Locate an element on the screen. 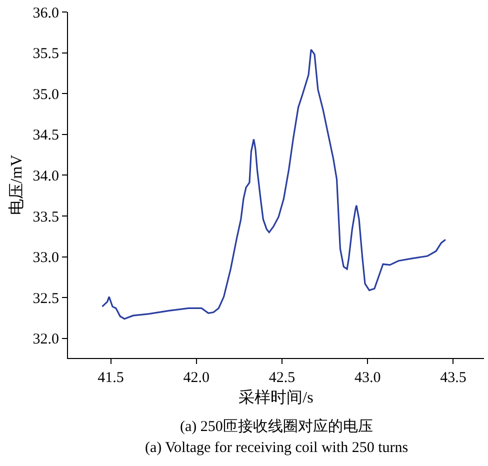  y-tick-label: 33.5 is located at coordinates (45, 217).